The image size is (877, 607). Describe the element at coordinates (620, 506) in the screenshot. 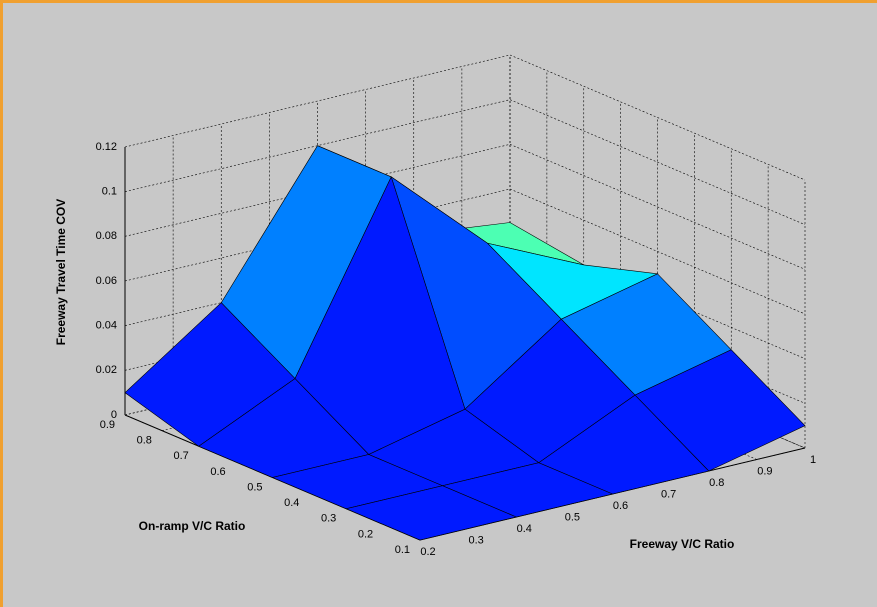

I see `x-tick-label: 0.6` at that location.